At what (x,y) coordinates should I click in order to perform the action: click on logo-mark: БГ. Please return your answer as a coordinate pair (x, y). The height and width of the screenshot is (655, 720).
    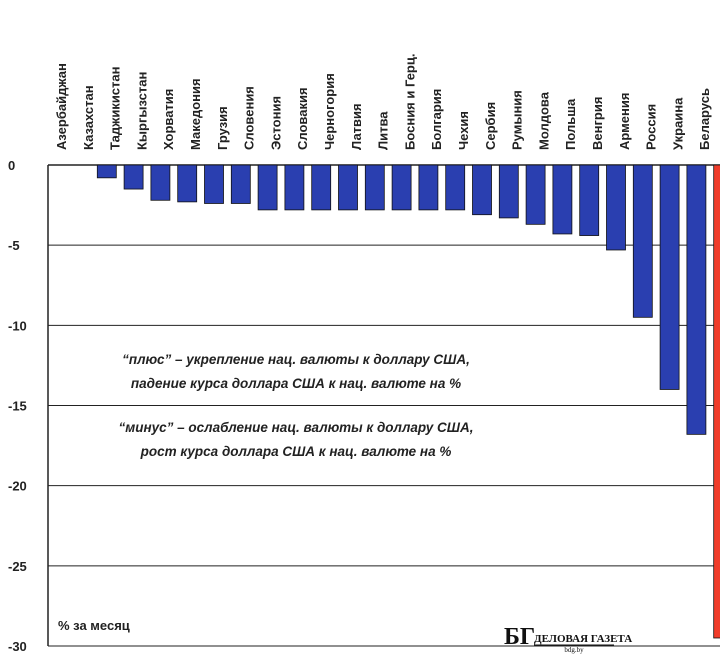
    Looking at the image, I should click on (519, 637).